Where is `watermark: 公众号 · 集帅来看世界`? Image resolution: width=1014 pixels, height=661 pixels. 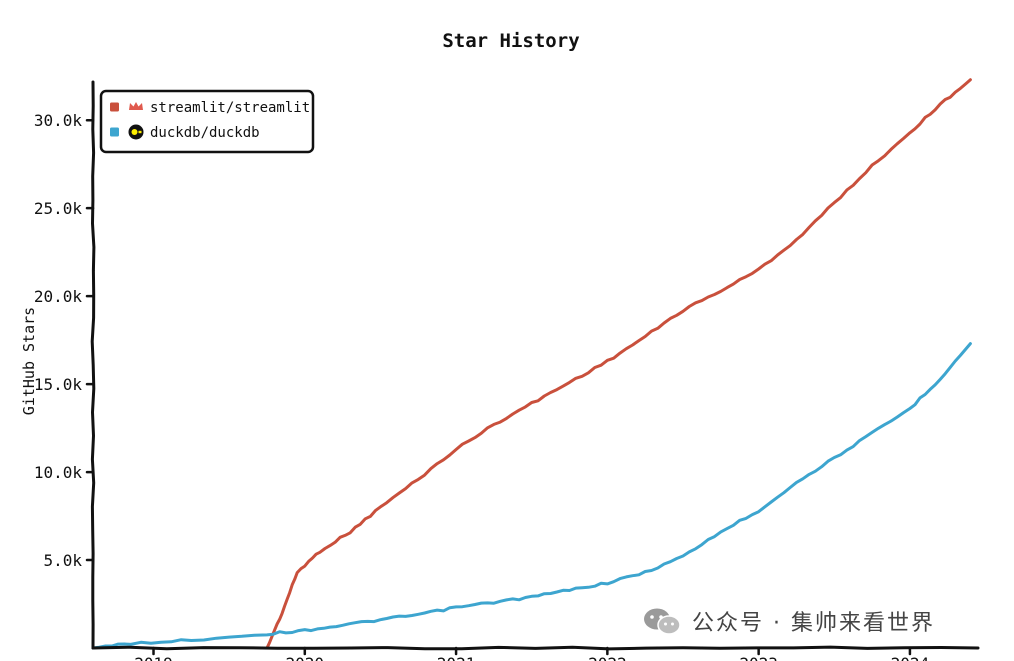 watermark: 公众号 · 集帅来看世界 is located at coordinates (817, 621).